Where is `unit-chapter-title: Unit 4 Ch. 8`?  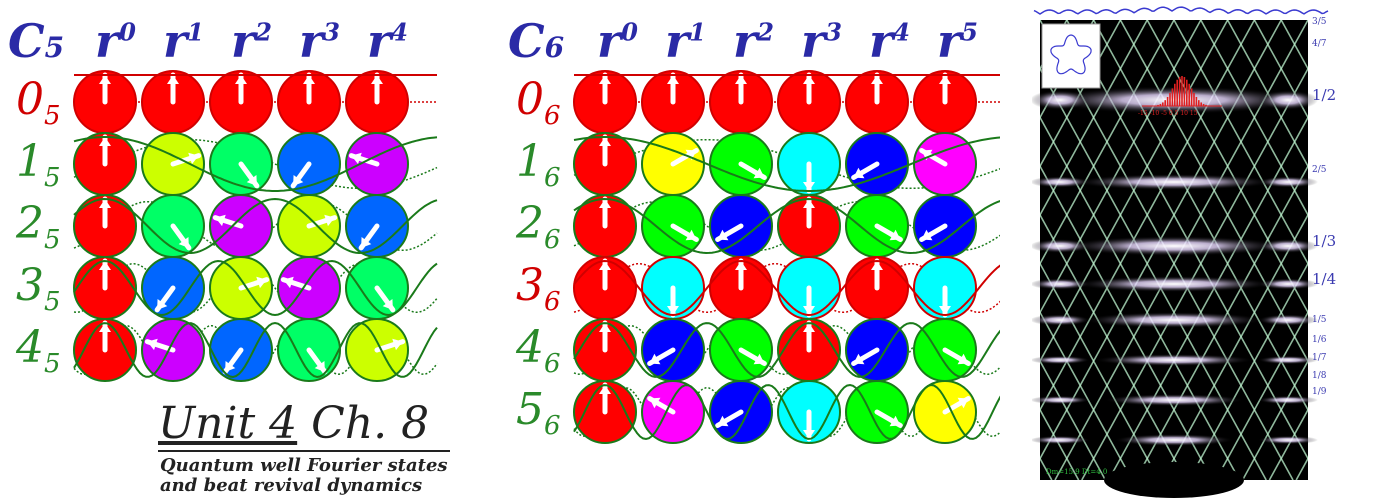 unit-chapter-title: Unit 4 Ch. 8 is located at coordinates (293, 423).